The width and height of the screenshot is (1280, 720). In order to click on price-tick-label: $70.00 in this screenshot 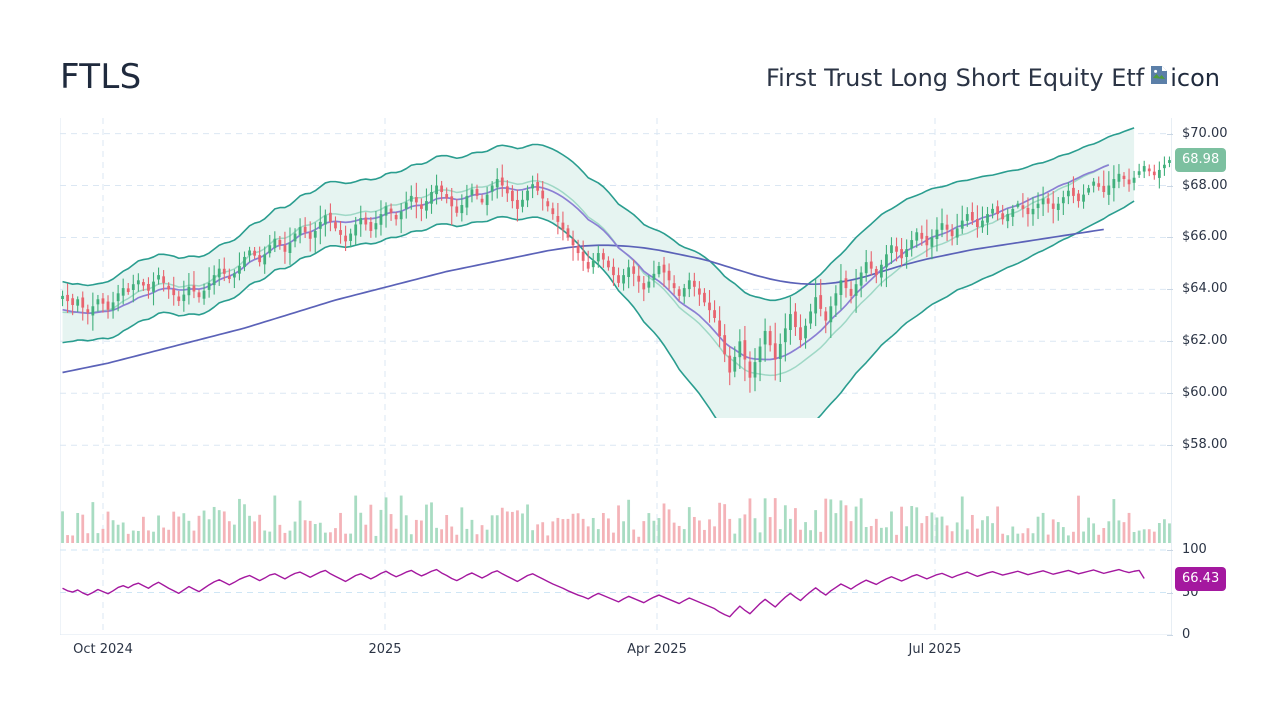, I will do `click(1205, 133)`.